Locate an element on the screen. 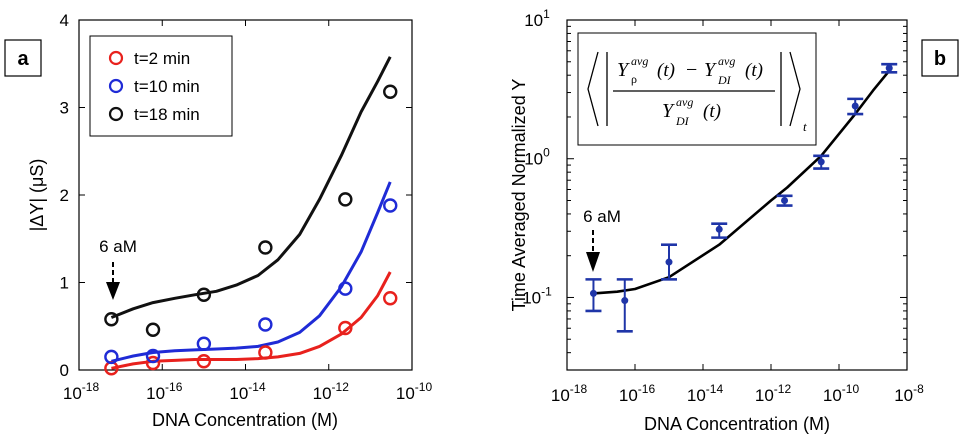 This screenshot has width=964, height=437. formula-den-arg: (t) is located at coordinates (712, 111).